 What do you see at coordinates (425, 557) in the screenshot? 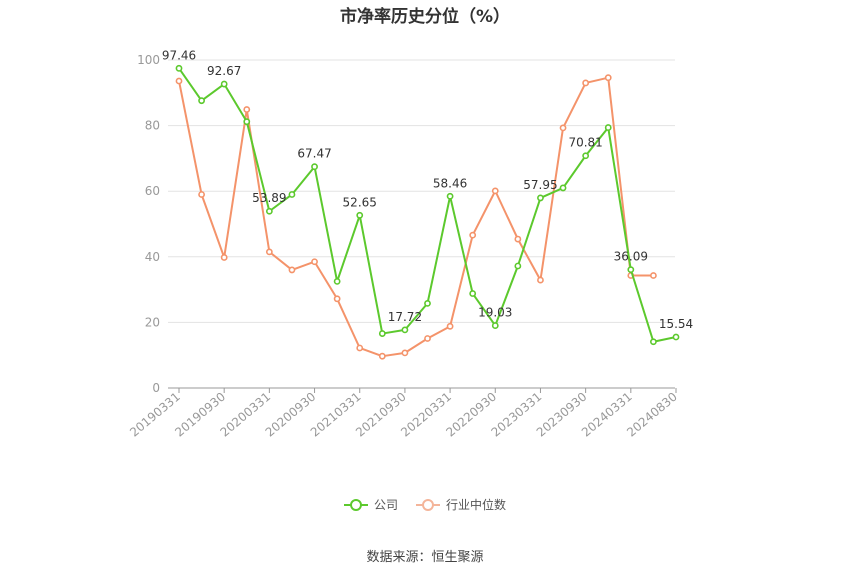
I see `data-source-note: 数据来源：恒生聚源` at bounding box center [425, 557].